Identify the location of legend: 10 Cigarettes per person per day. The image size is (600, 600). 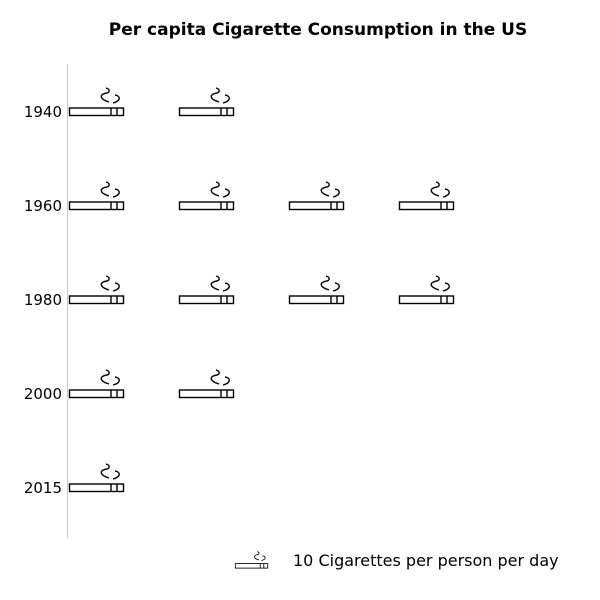
(396, 560).